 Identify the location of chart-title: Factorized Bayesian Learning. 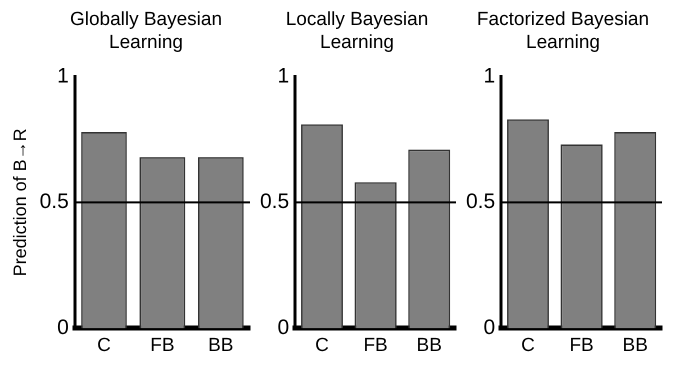
(563, 31).